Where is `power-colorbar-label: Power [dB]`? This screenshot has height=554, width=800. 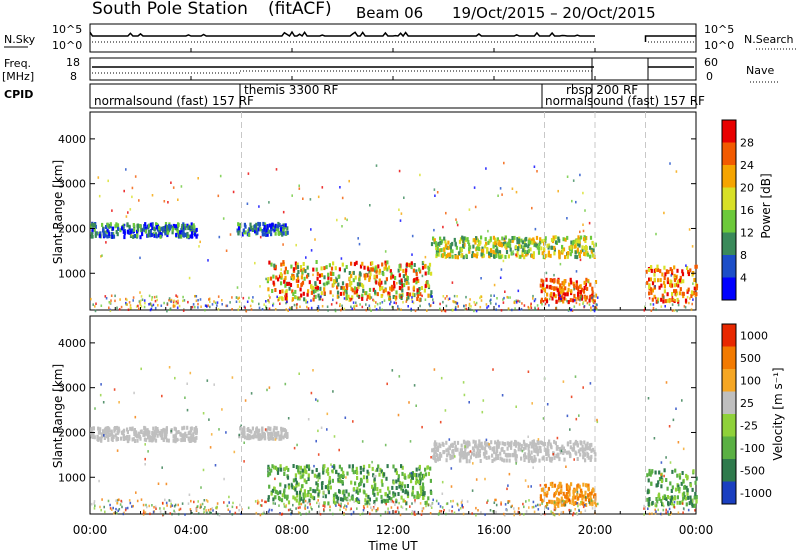 power-colorbar-label: Power [dB] is located at coordinates (766, 205).